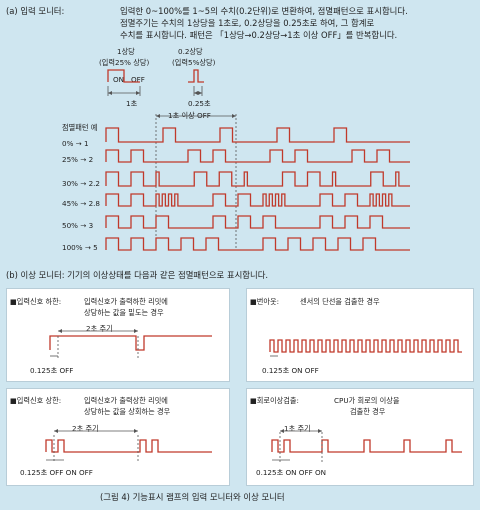  Describe the element at coordinates (136, 331) in the screenshot. I see `box-0-period-arrow-head-right` at that location.